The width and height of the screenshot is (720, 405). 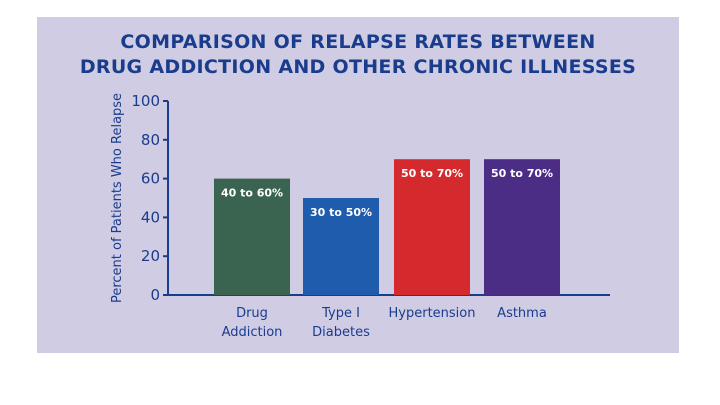 What do you see at coordinates (252, 193) in the screenshot?
I see `bar-value-label: 40 to 60%` at bounding box center [252, 193].